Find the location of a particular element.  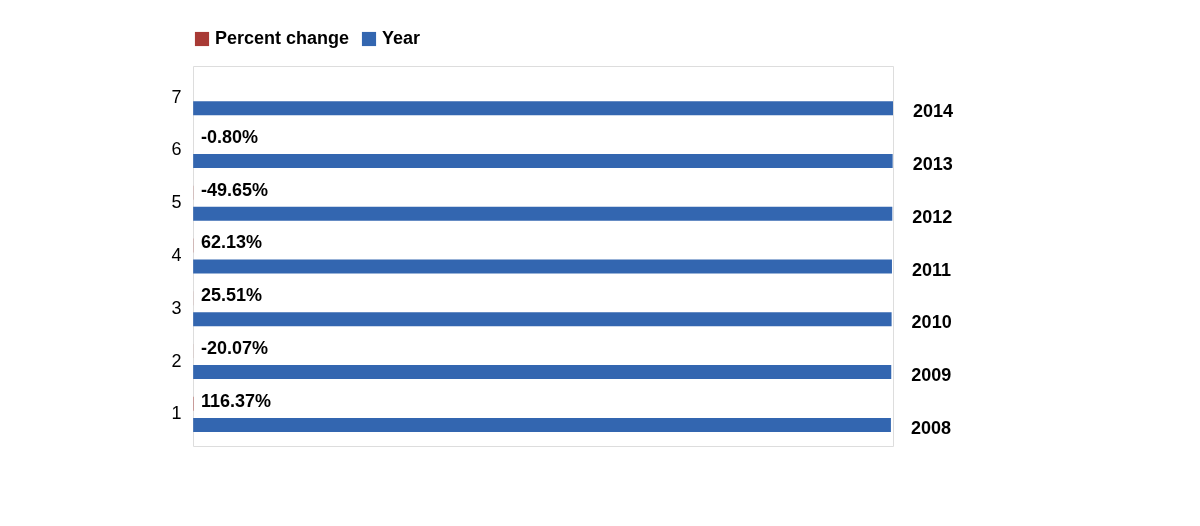

y-tick-label: 6 is located at coordinates (176, 149).